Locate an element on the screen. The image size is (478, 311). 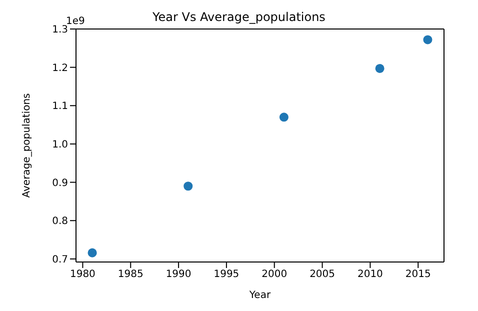
y-tick-label: 1.1 is located at coordinates (60, 106).